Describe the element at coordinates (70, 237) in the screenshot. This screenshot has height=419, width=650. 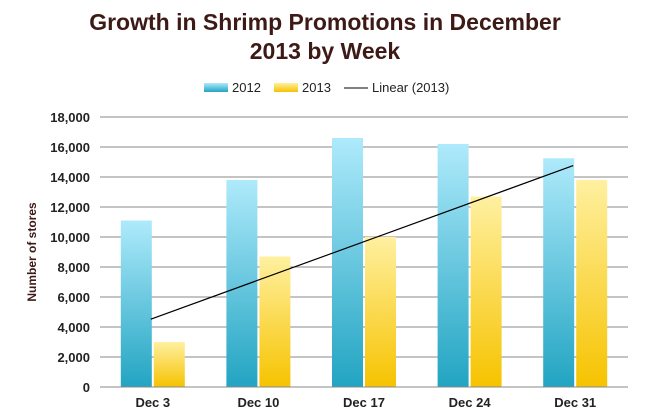
I see `y-tick-label: 10,000` at that location.